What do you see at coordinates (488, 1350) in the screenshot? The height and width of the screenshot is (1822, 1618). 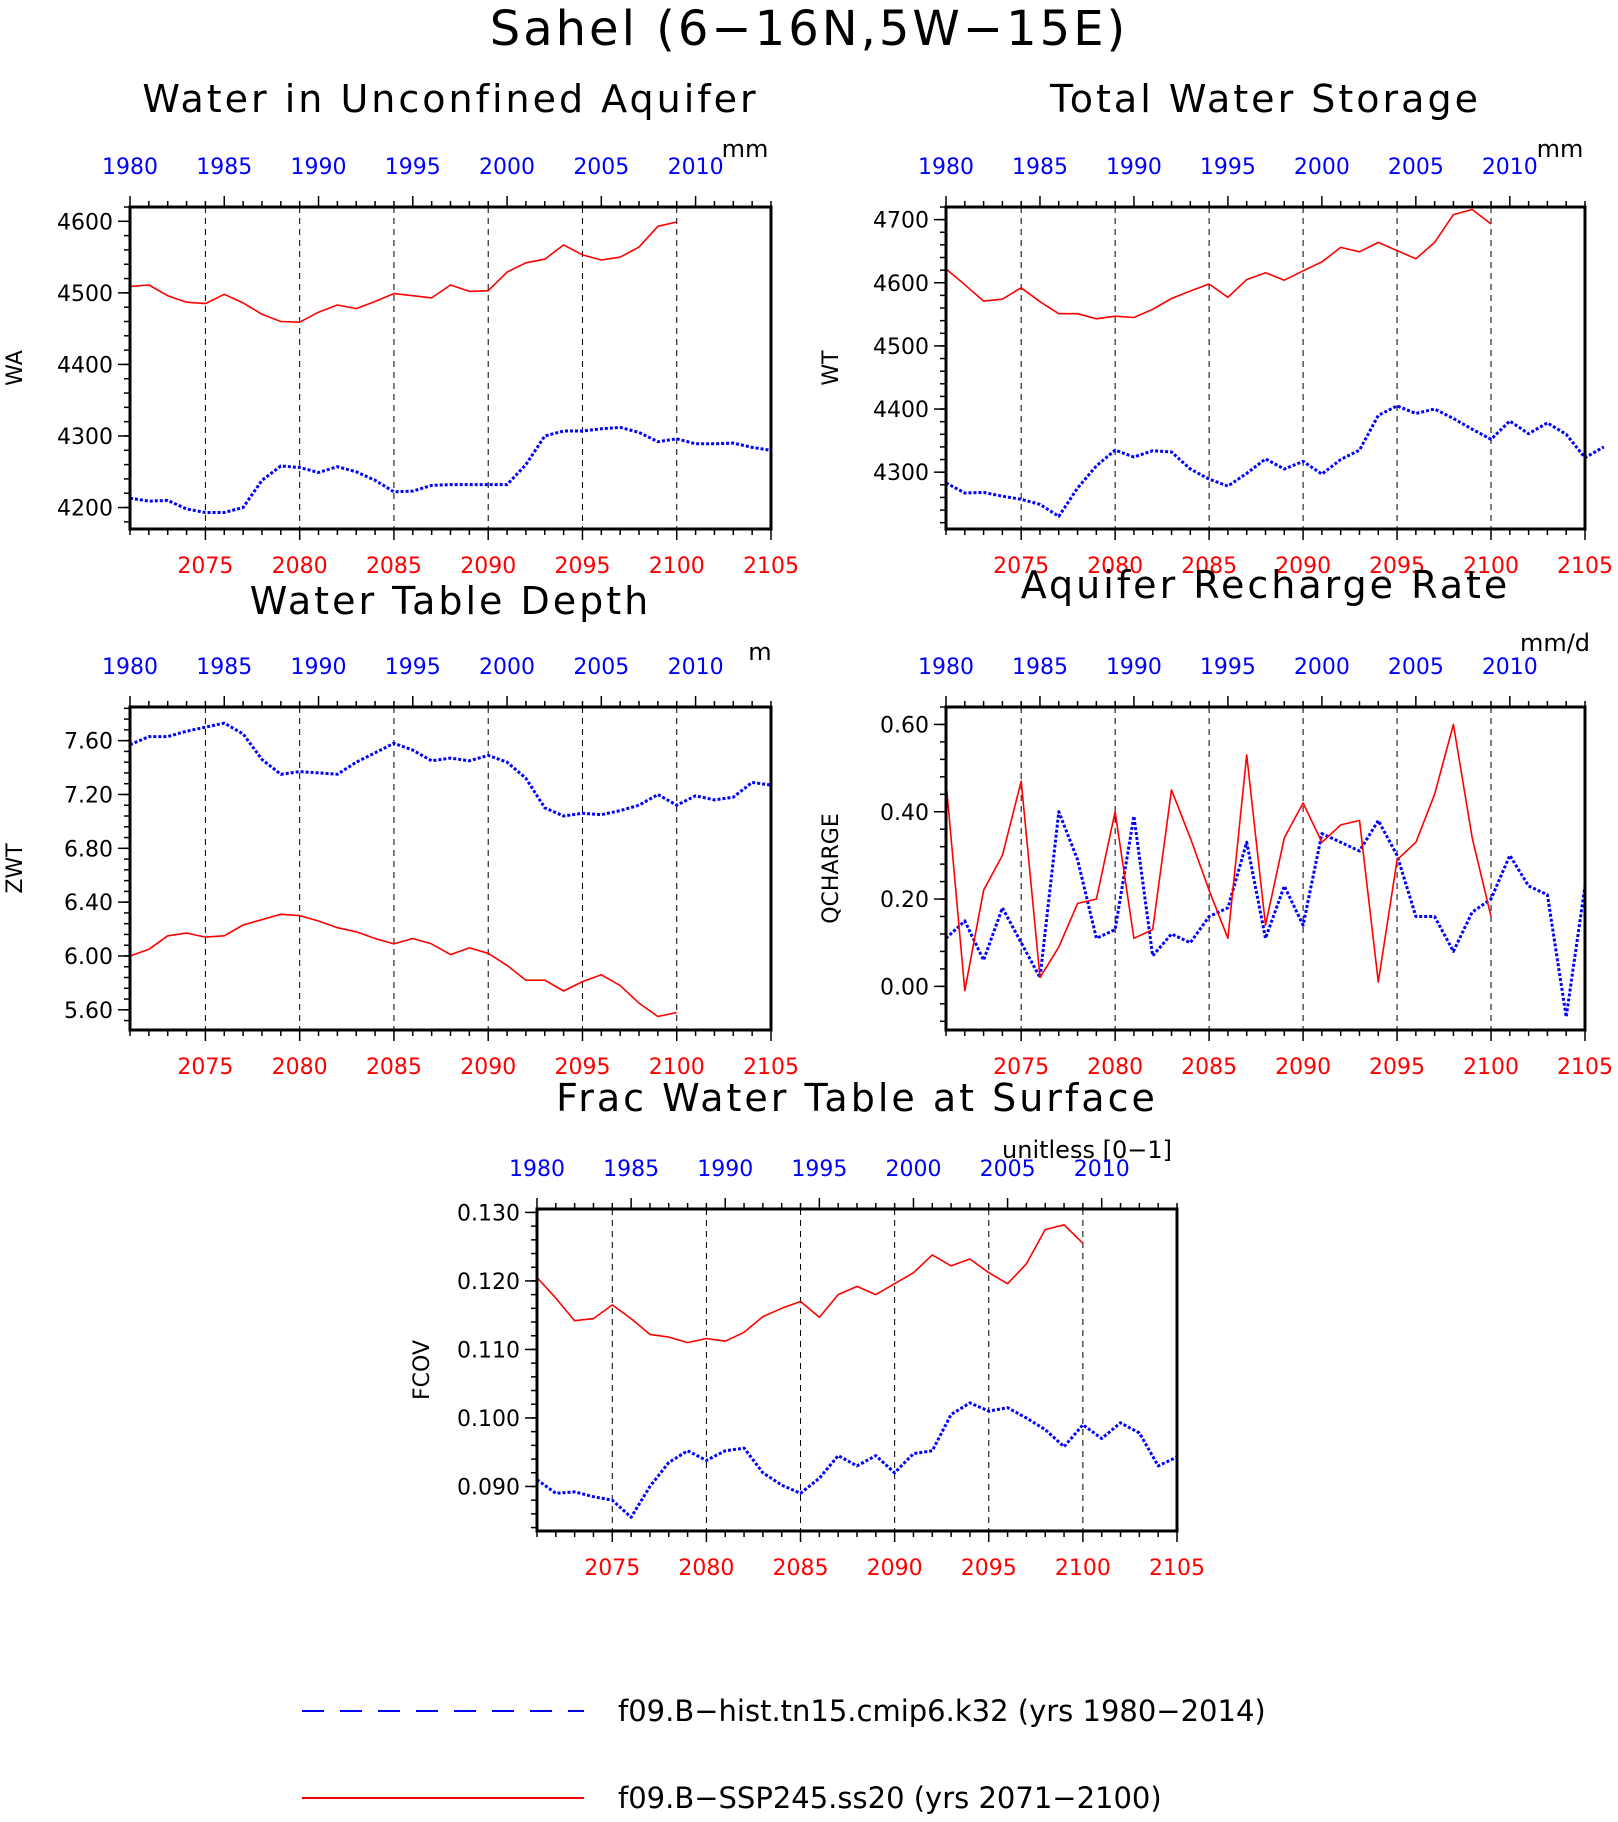 I see `y-tick-label: 0.110` at bounding box center [488, 1350].